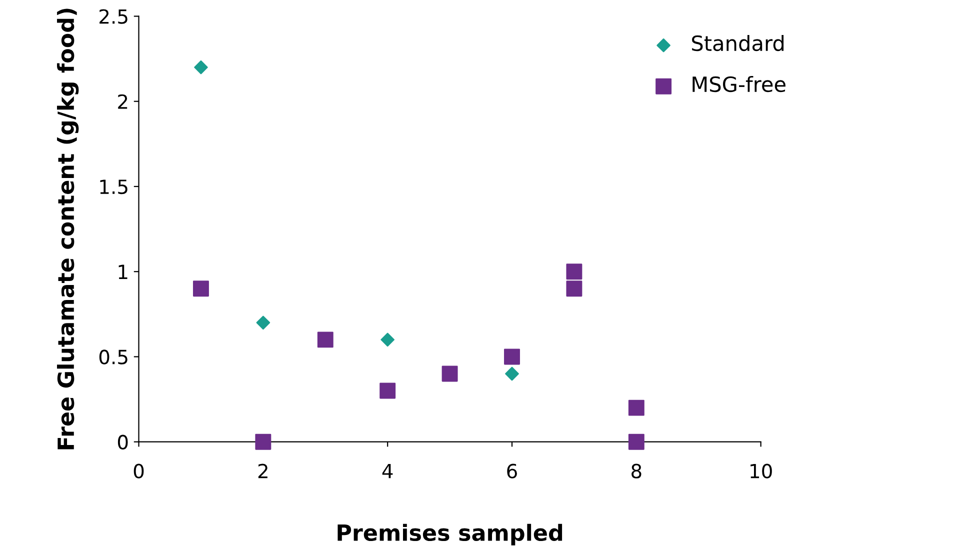 The height and width of the screenshot is (560, 957). Describe the element at coordinates (387, 471) in the screenshot. I see `x-tick-label: 4` at that location.